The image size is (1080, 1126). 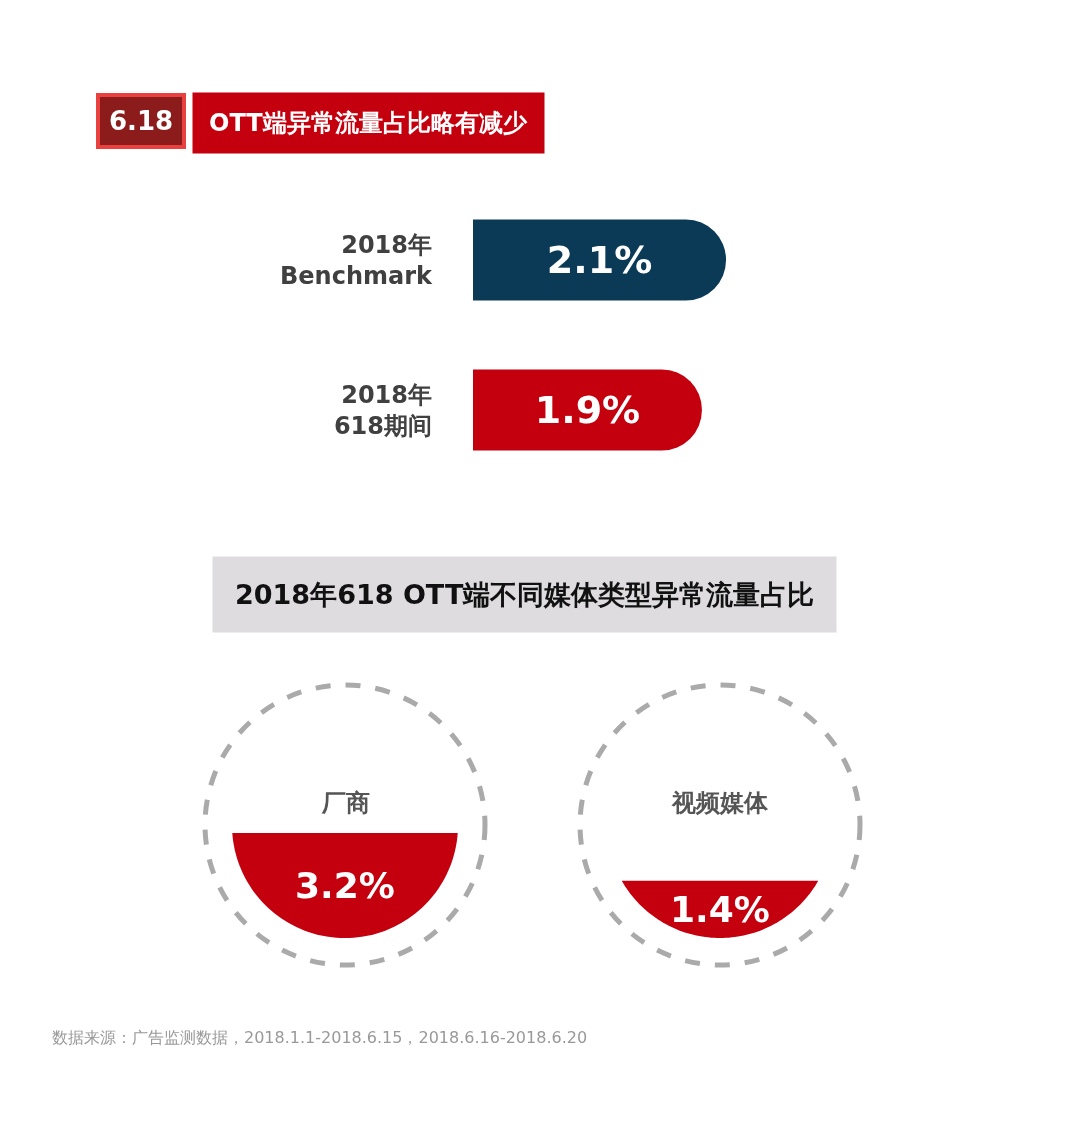 What do you see at coordinates (525, 594) in the screenshot?
I see `text: 2018年618 OTT端不同媒体类型异常流量占比` at bounding box center [525, 594].